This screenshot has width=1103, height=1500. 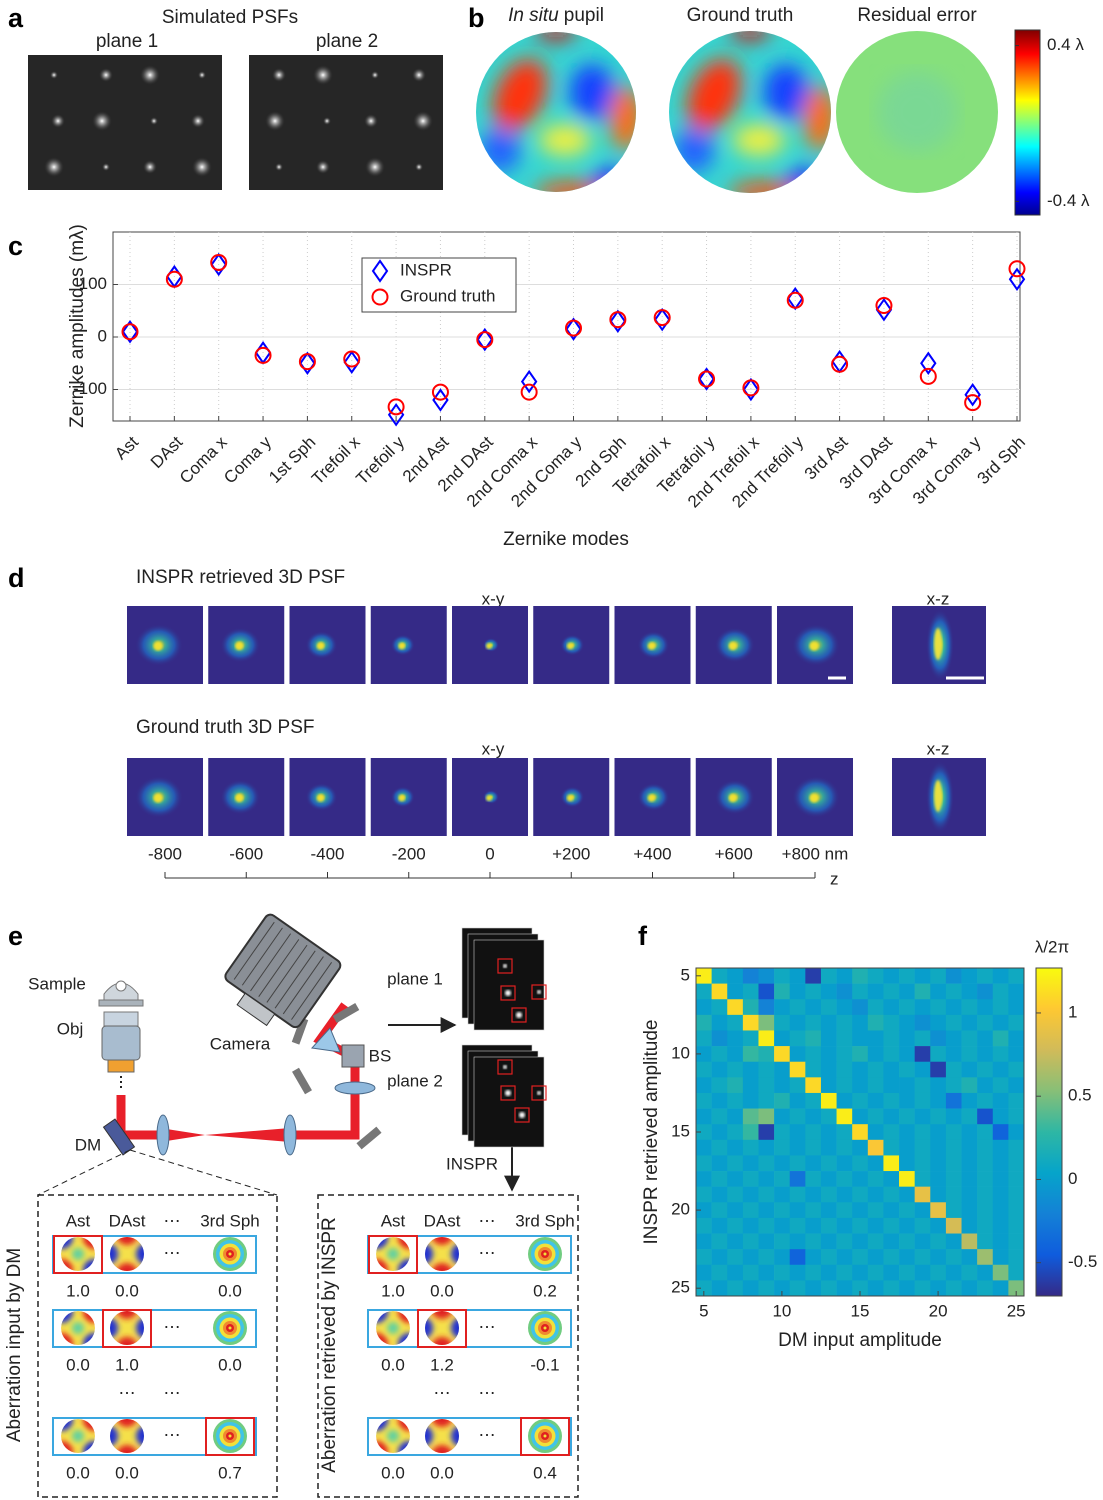 I want to click on ellipsis: ⋯, so click(x=172, y=1326).